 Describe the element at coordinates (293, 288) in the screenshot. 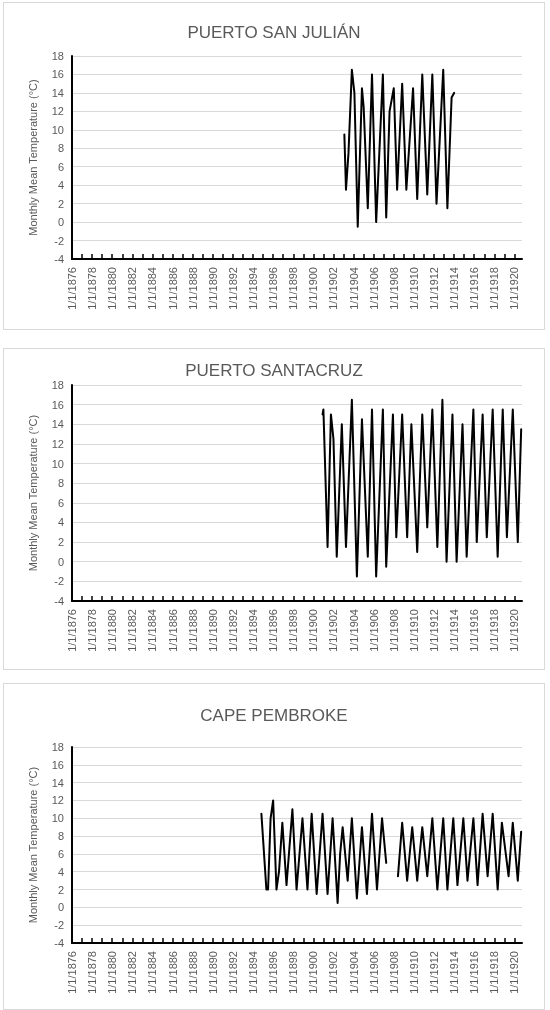

I see `x-tick-label: 1/1/1898` at that location.